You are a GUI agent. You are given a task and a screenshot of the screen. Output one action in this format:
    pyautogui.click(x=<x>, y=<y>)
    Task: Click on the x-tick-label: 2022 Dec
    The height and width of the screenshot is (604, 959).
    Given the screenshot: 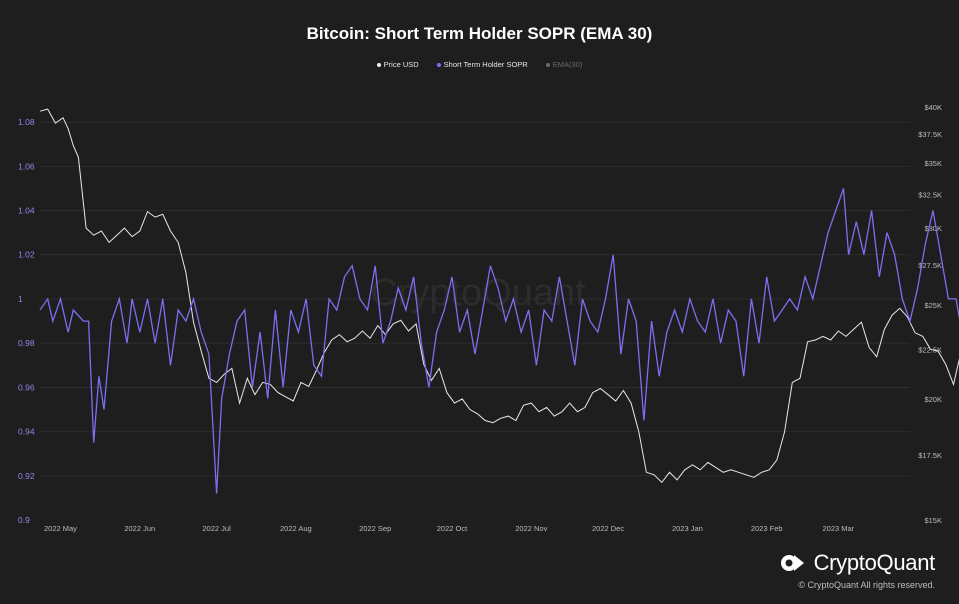 What is the action you would take?
    pyautogui.click(x=608, y=528)
    